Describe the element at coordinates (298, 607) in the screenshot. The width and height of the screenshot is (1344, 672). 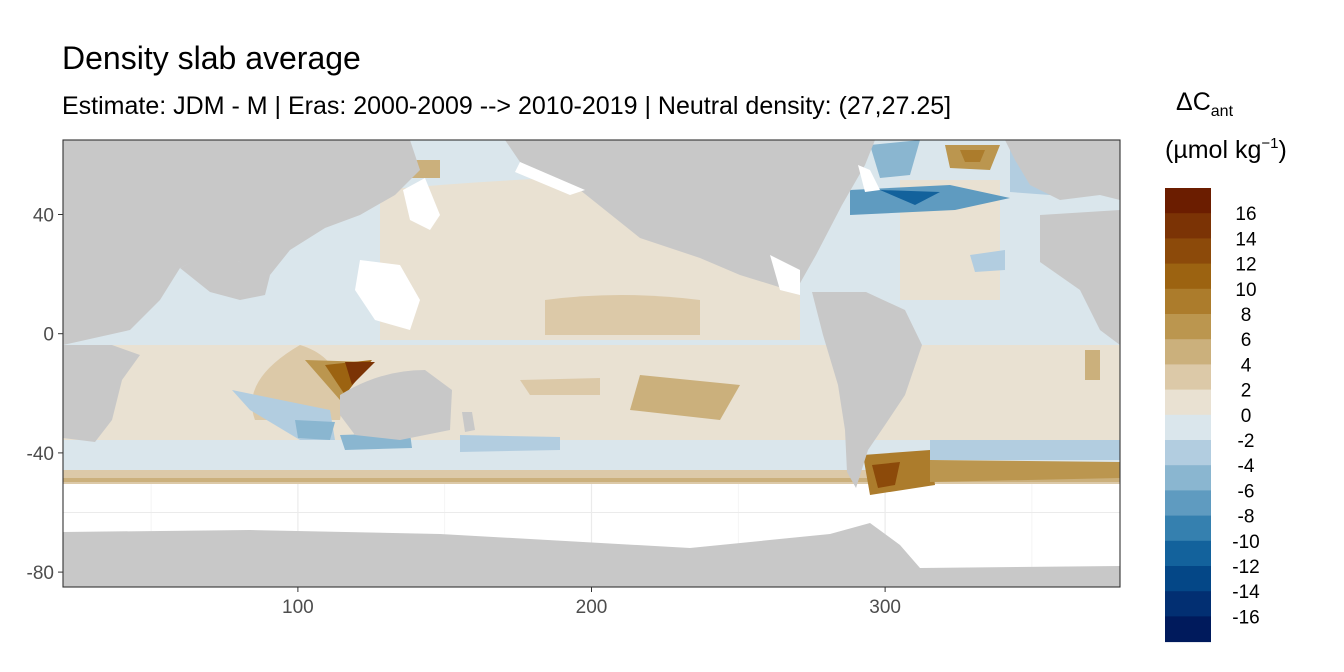
I see `x-tick-label: 100` at that location.